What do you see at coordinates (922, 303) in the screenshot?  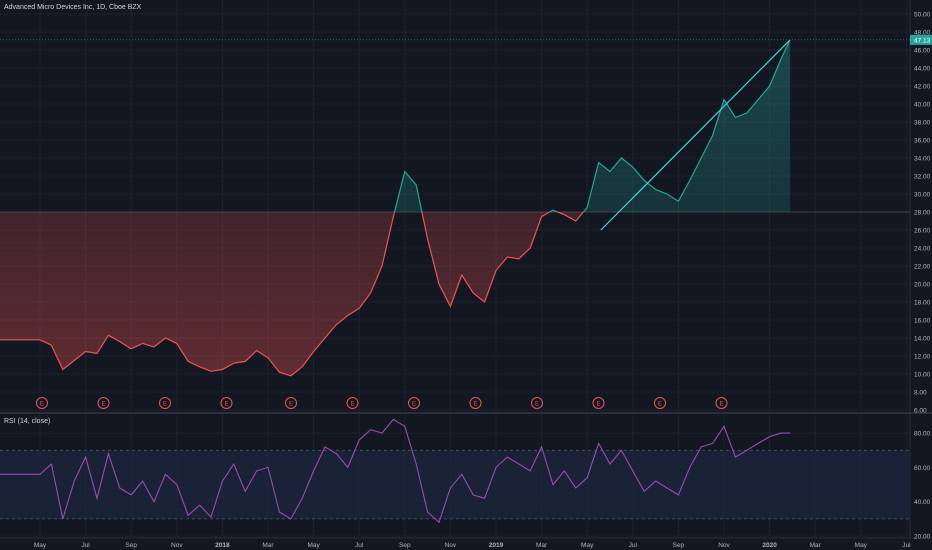 I see `price-axis-tick-label: 18.00` at bounding box center [922, 303].